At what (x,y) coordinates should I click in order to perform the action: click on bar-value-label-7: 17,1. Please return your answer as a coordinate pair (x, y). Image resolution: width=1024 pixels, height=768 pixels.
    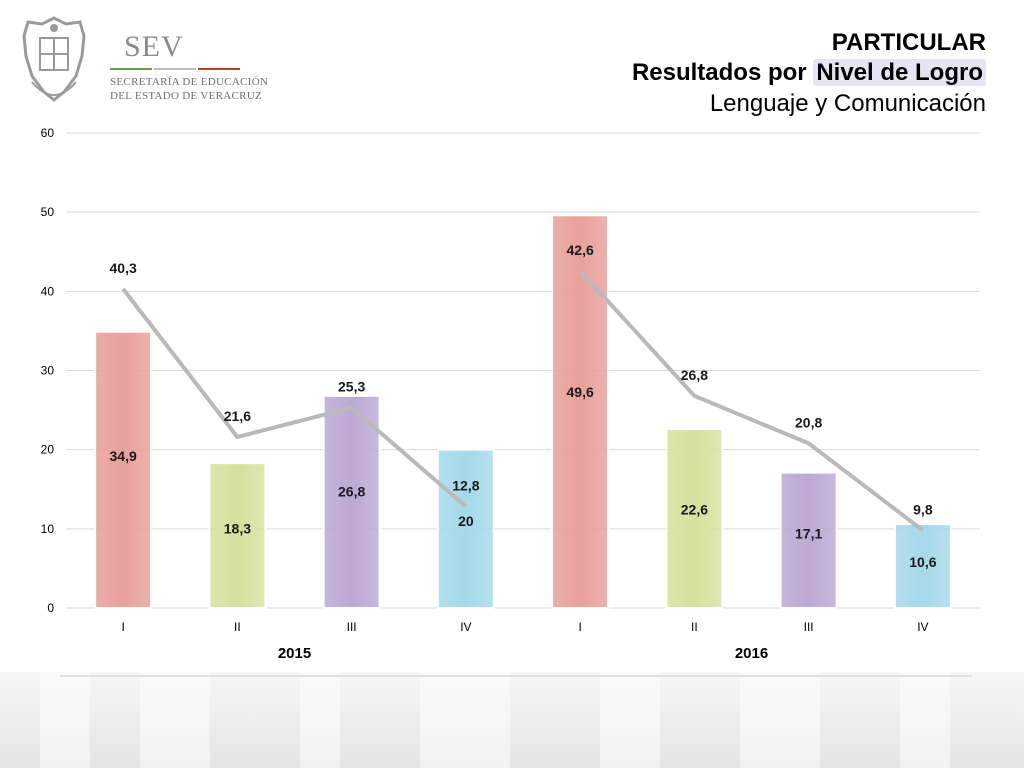
    Looking at the image, I should click on (808, 534).